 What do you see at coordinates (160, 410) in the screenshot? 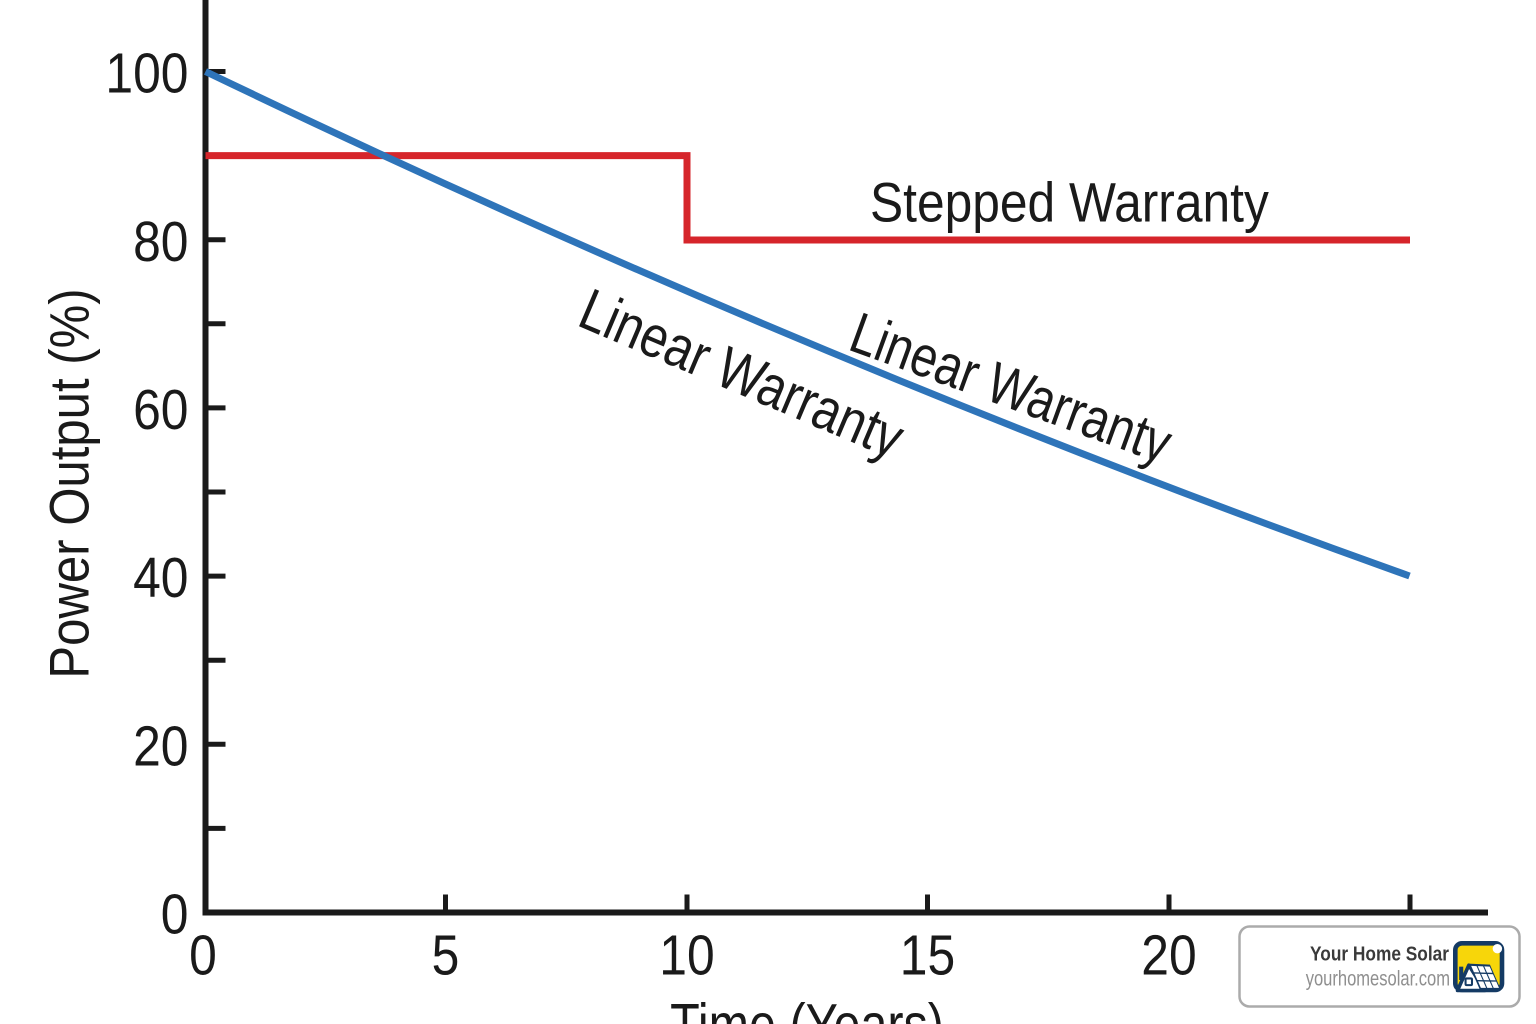
I see `svg-text: 60` at bounding box center [160, 410].